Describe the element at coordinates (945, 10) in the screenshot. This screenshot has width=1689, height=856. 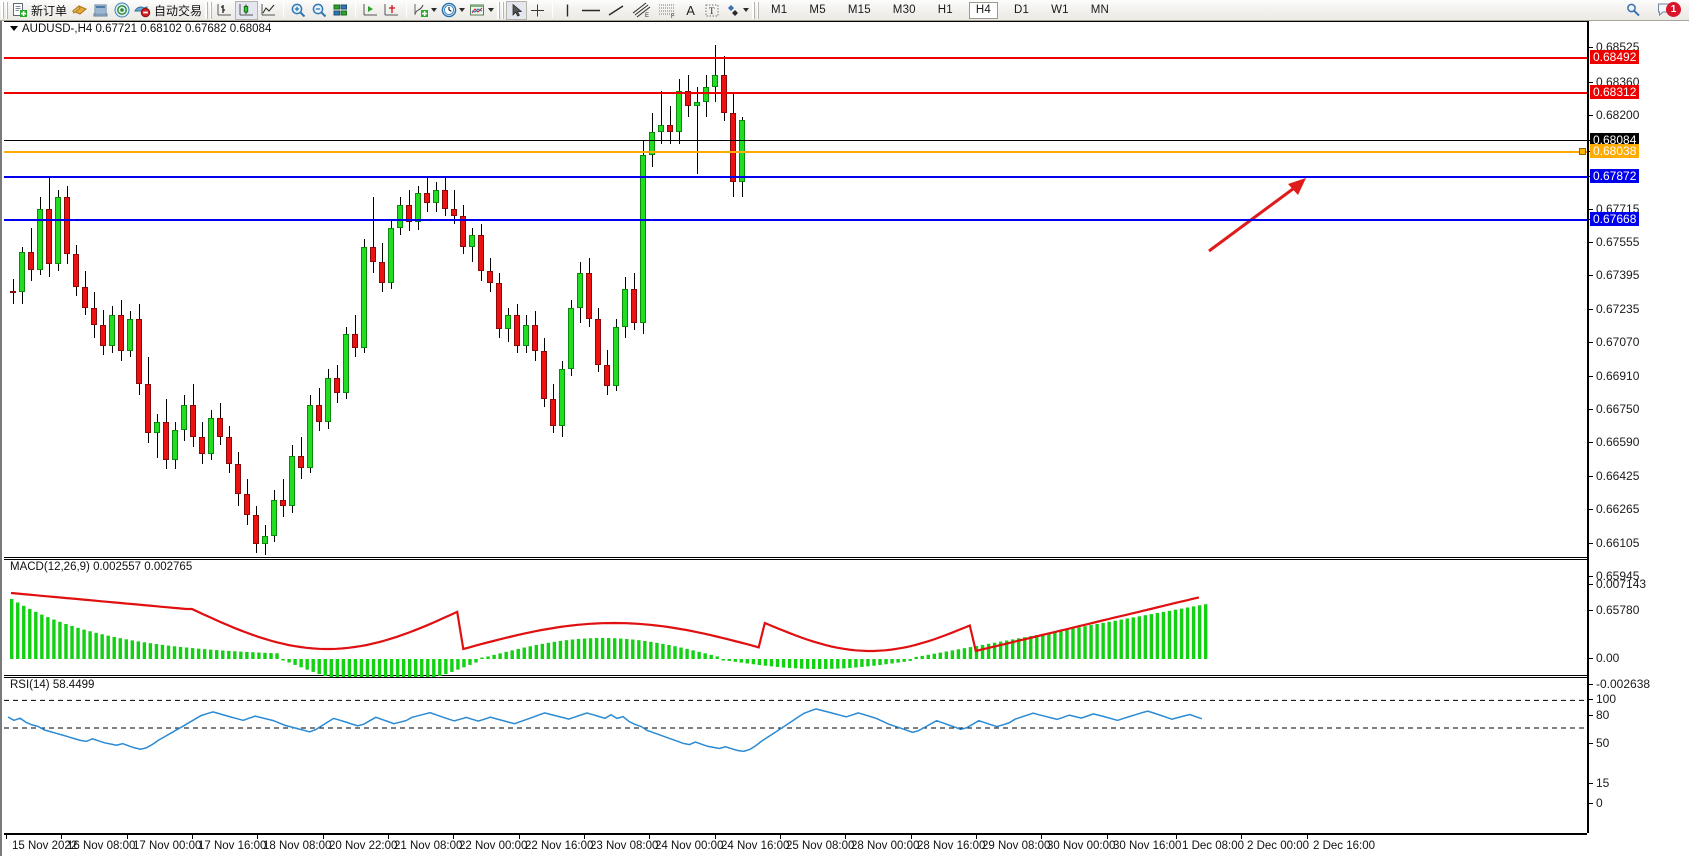
I see `timeframe-h1-button: H1` at that location.